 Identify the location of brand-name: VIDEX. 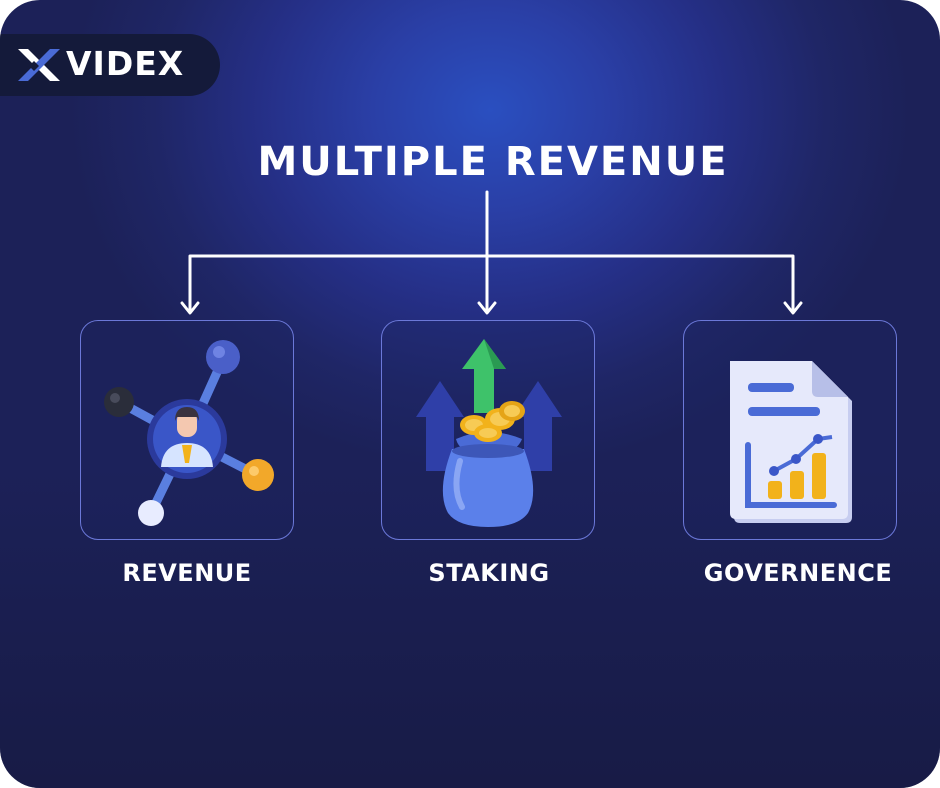
(125, 63).